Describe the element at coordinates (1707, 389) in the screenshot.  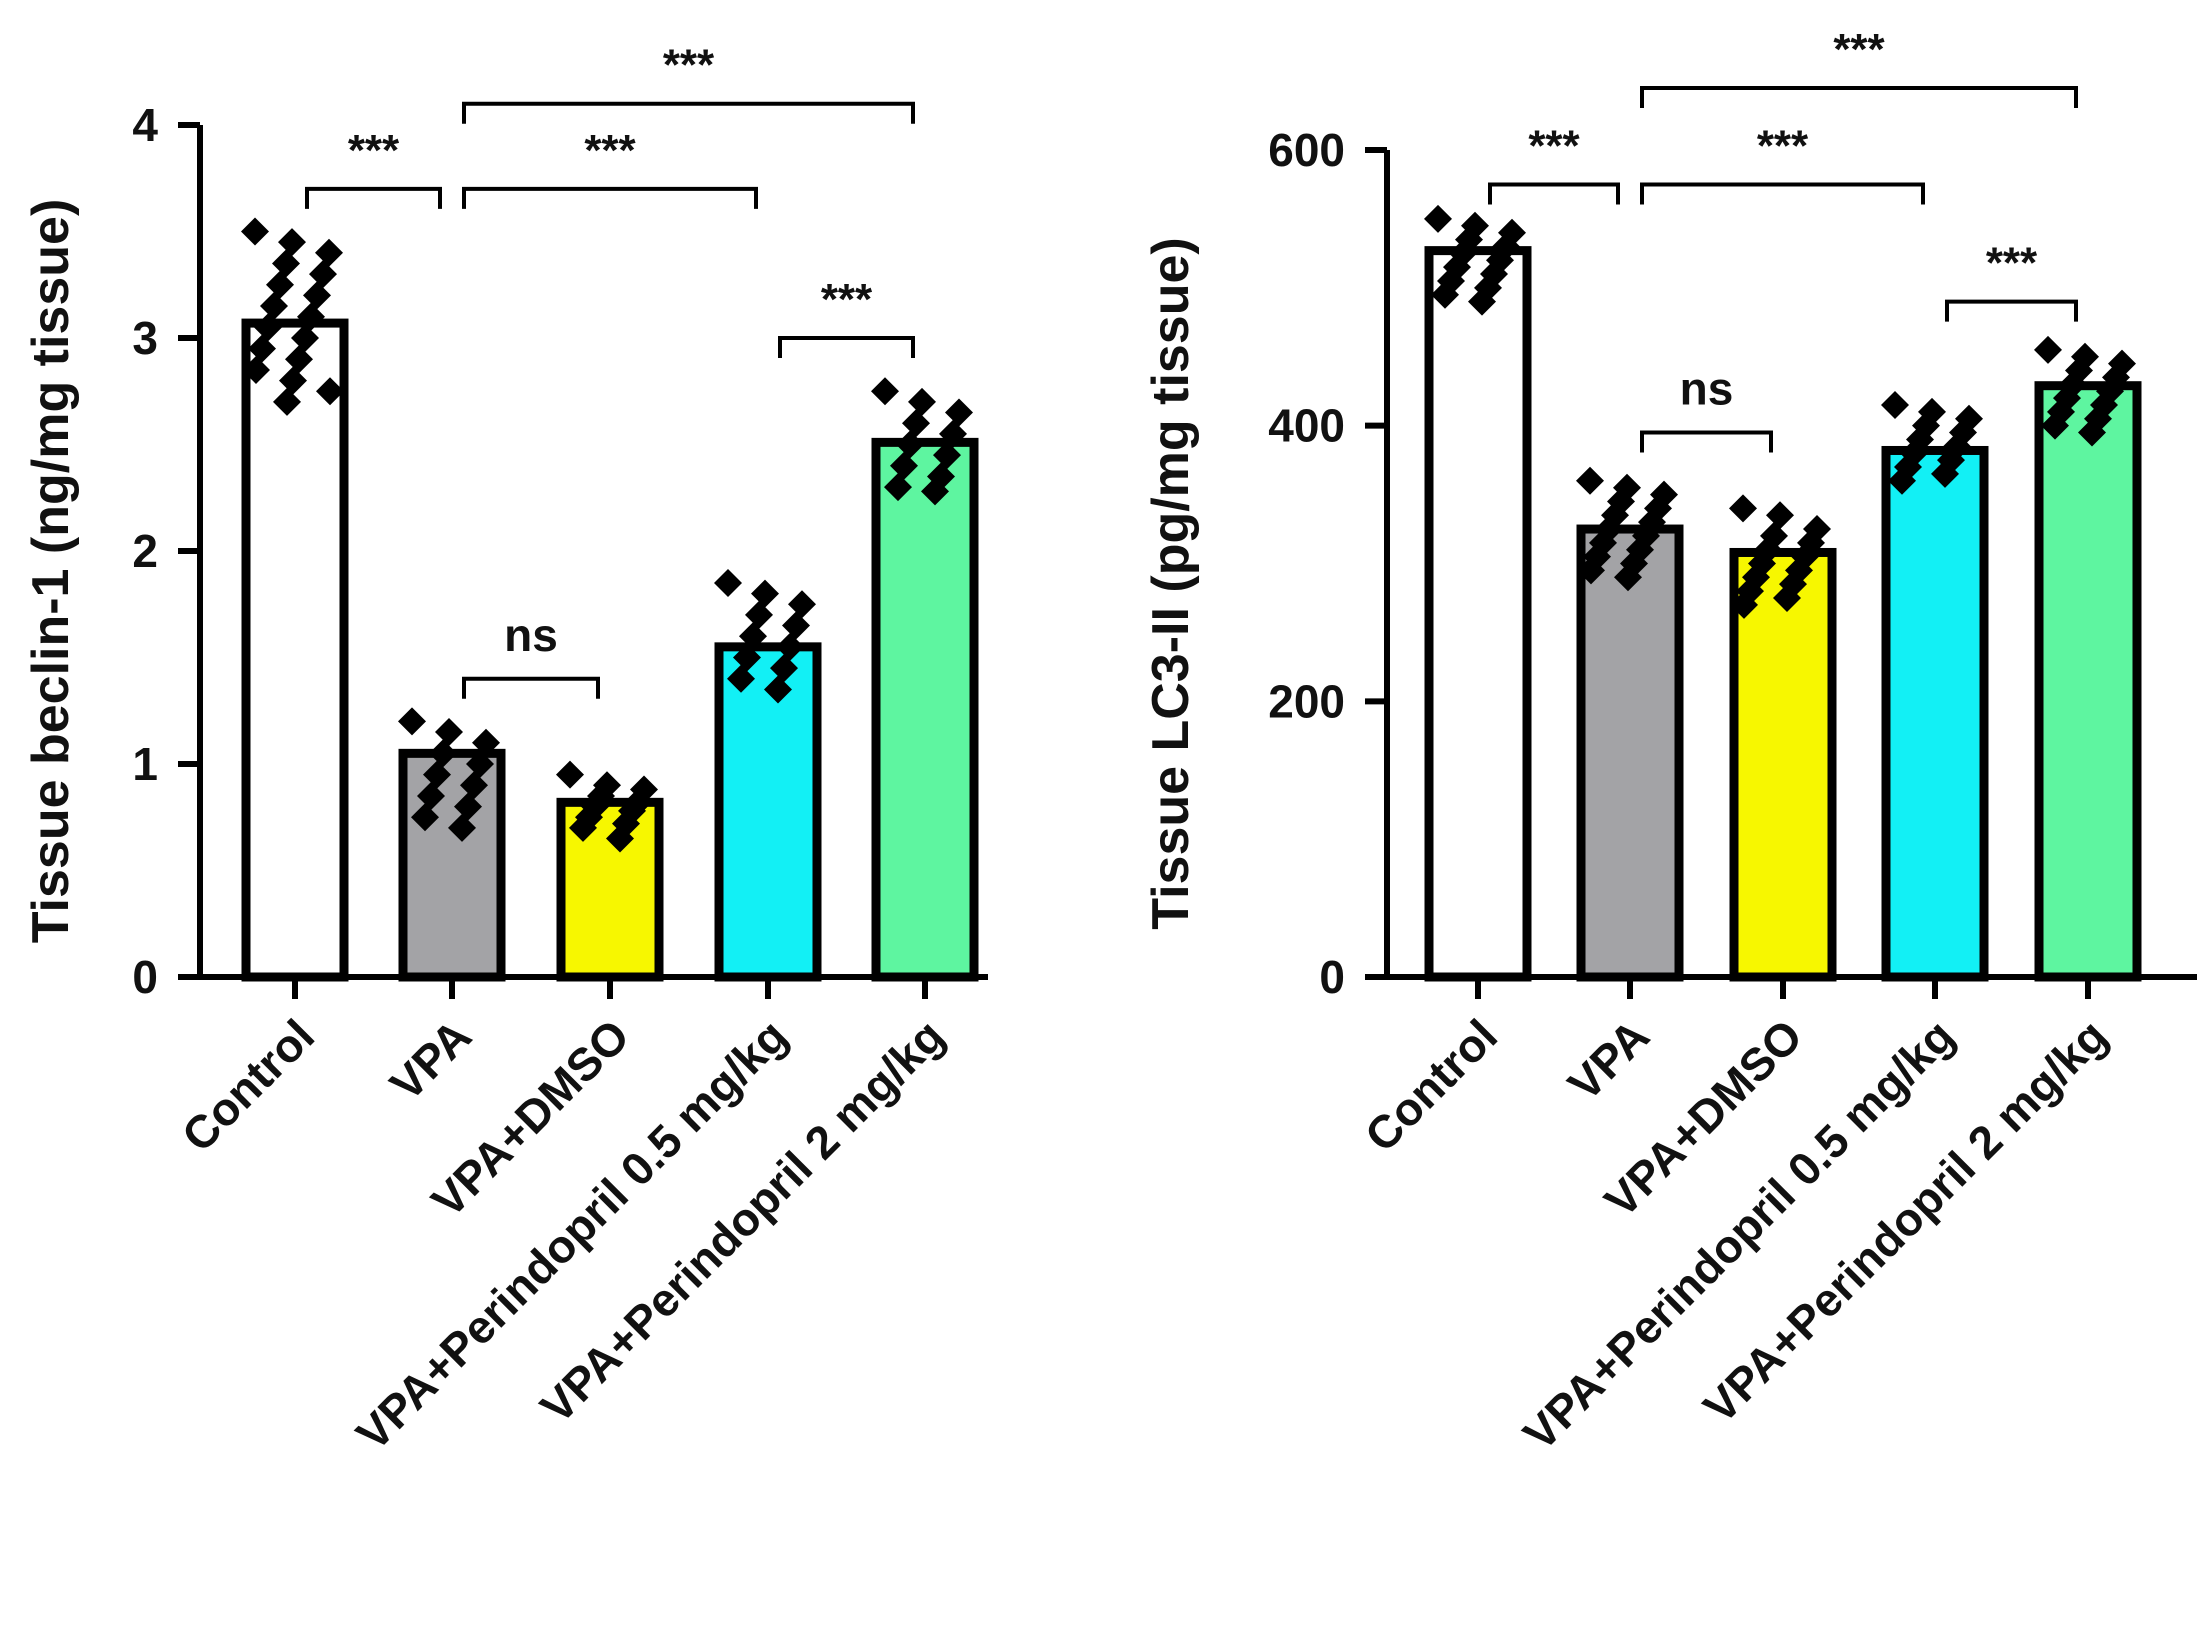
I see `significance-label: ns` at that location.